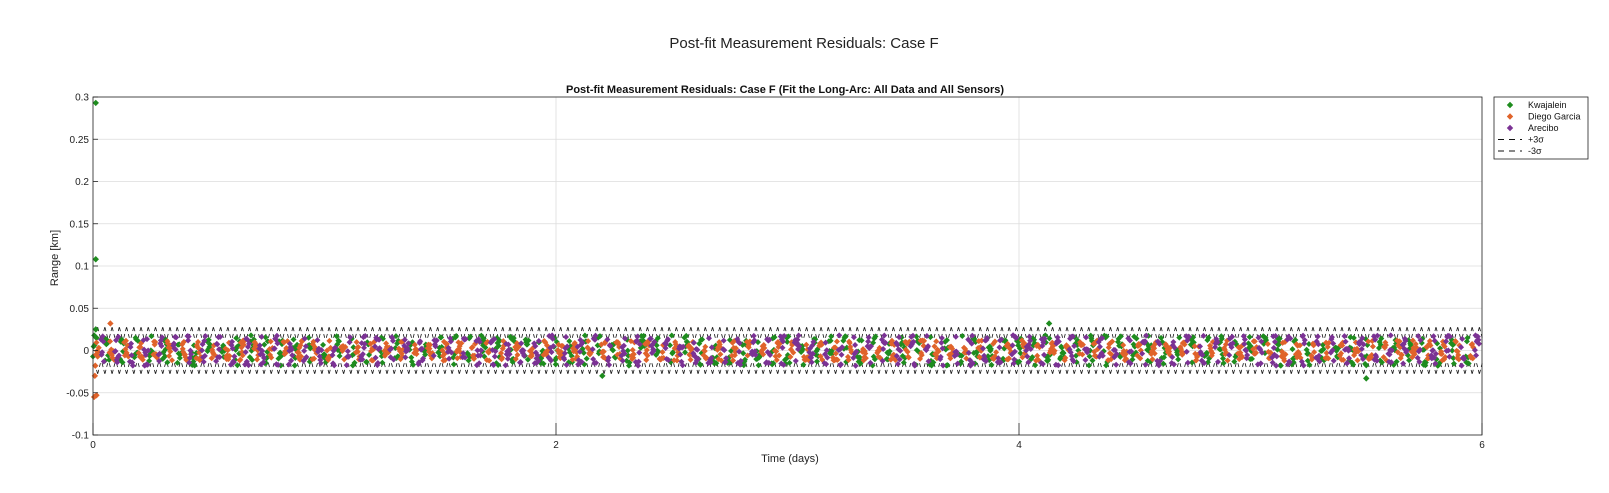  I want to click on y-tick-label: 0.1, so click(82, 267).